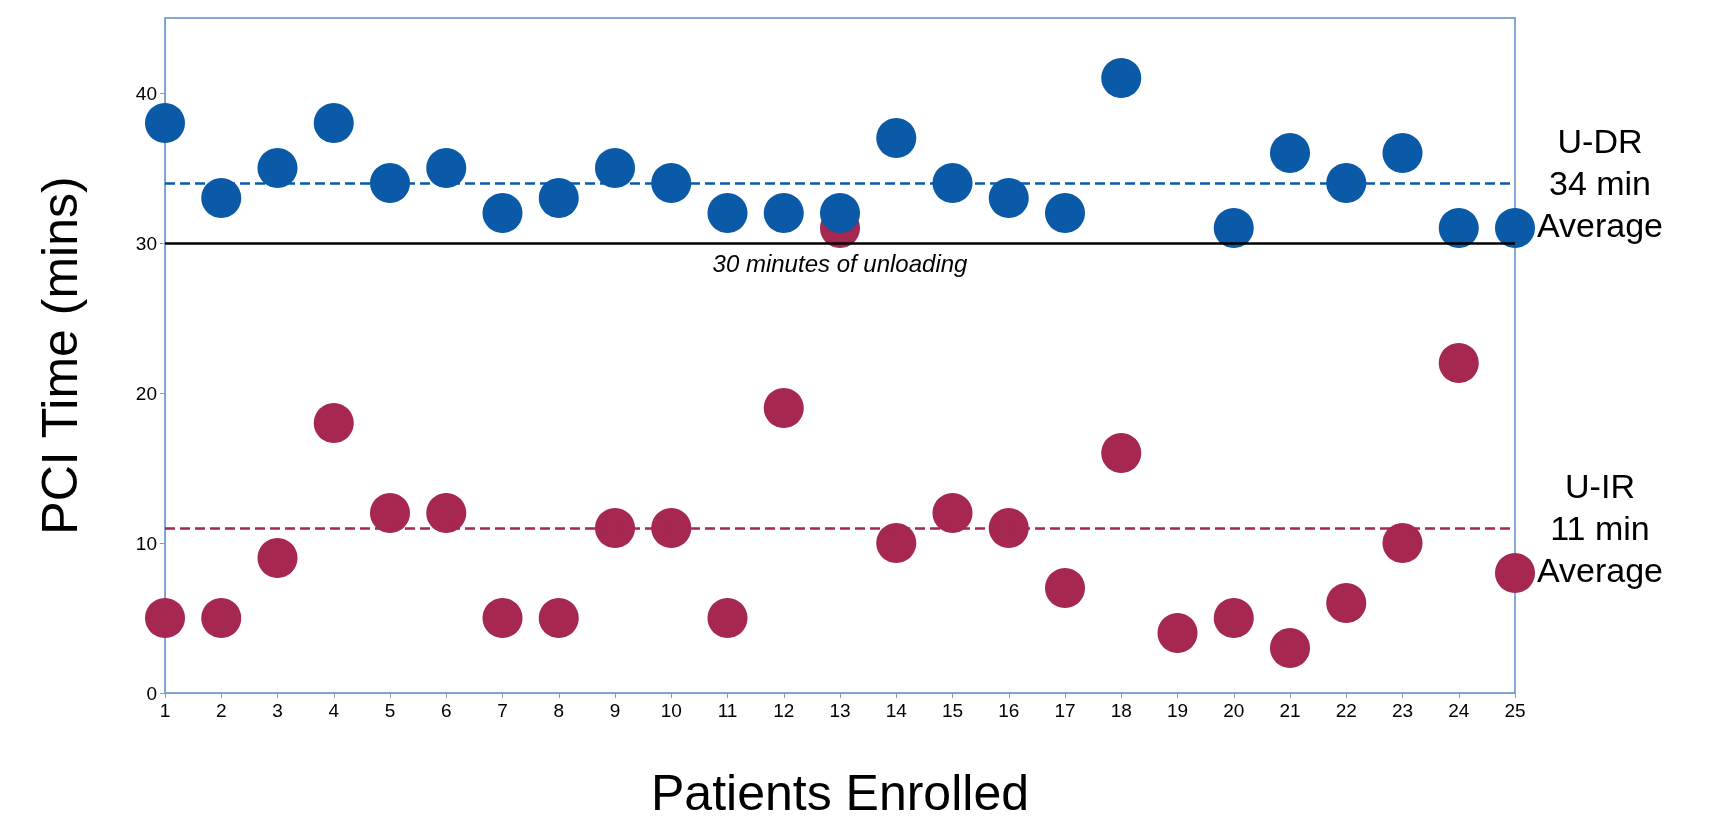 The image size is (1730, 838). I want to click on y-tick-label: 40, so click(146, 93).